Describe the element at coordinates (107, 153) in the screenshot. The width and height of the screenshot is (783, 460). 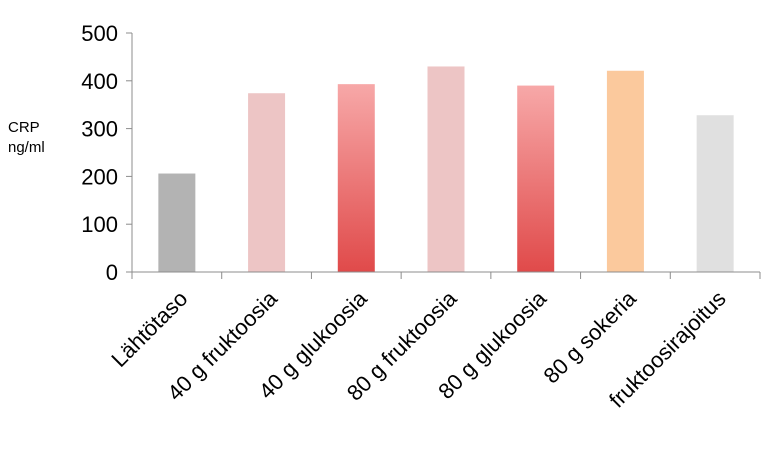
I see `y-axis: 0 100 200 300 400 500` at that location.